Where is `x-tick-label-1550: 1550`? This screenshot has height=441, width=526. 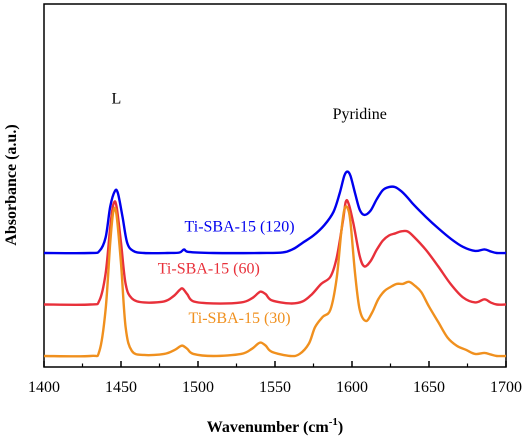 x-tick-label-1550: 1550 is located at coordinates (275, 387).